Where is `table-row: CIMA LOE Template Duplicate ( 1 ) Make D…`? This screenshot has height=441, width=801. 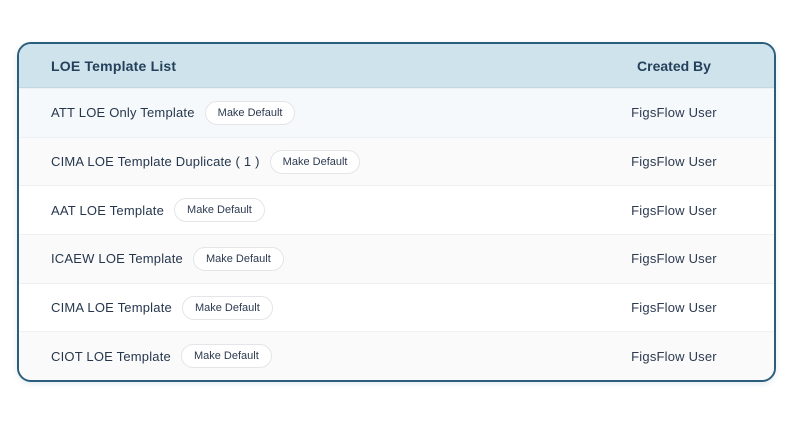 table-row: CIMA LOE Template Duplicate ( 1 ) Make D… is located at coordinates (396, 161).